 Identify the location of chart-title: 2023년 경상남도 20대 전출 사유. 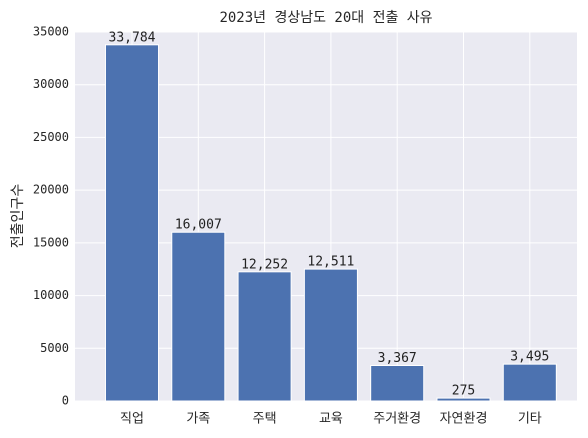
(325, 18).